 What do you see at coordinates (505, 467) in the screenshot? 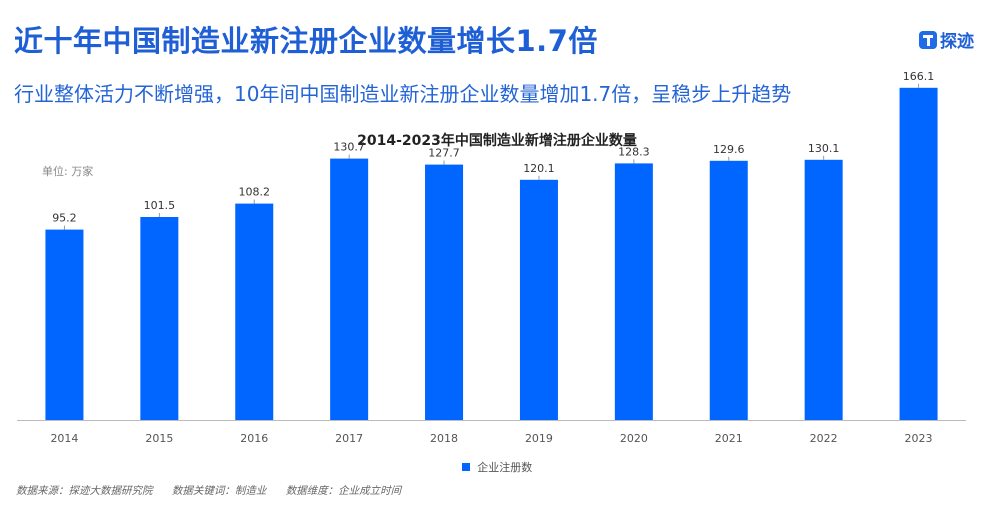
I see `legend-label: 企业注册数` at bounding box center [505, 467].